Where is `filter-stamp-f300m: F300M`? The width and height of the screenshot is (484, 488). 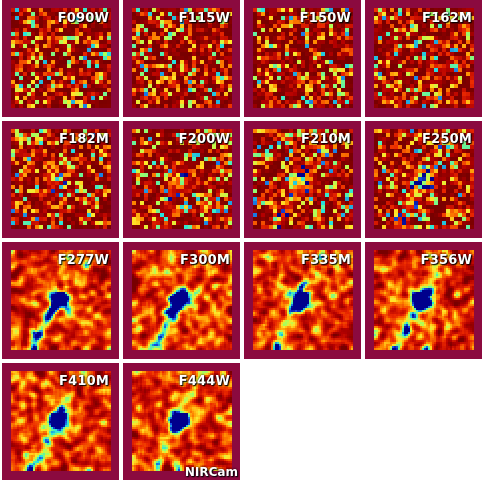 filter-stamp-f300m: F300M is located at coordinates (181, 300).